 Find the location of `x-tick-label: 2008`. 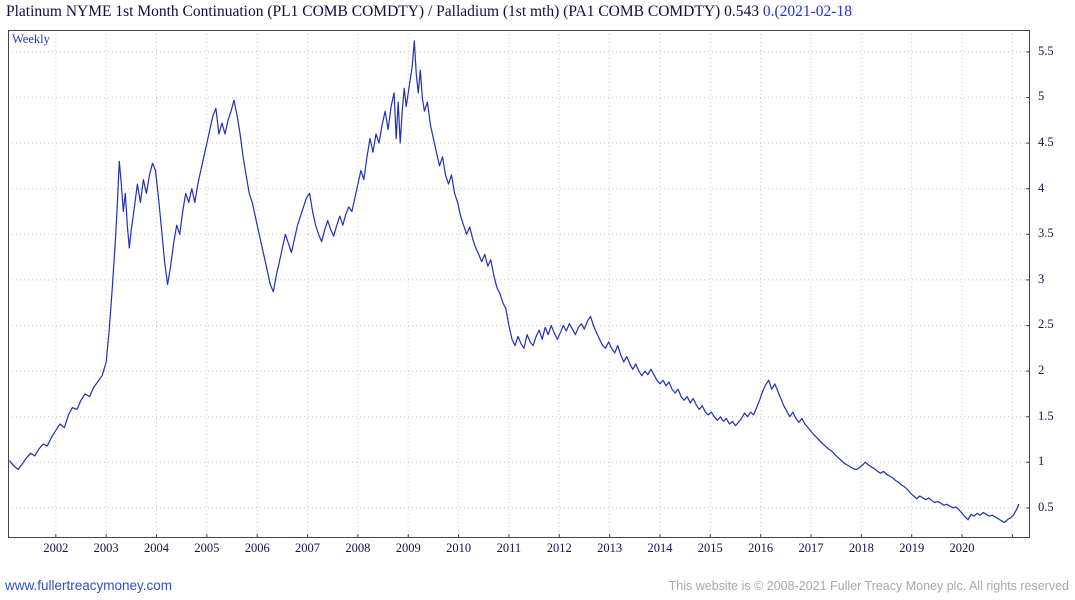

x-tick-label: 2008 is located at coordinates (358, 548).